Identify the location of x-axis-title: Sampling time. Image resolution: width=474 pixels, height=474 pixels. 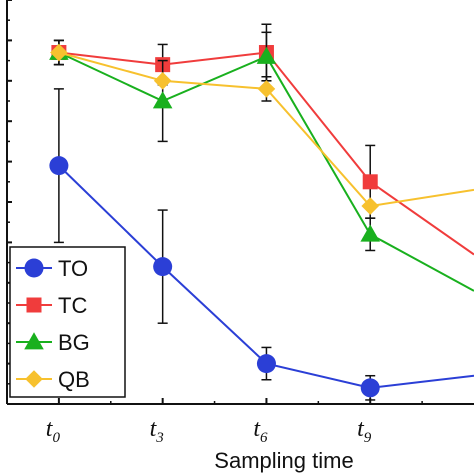
(283, 460).